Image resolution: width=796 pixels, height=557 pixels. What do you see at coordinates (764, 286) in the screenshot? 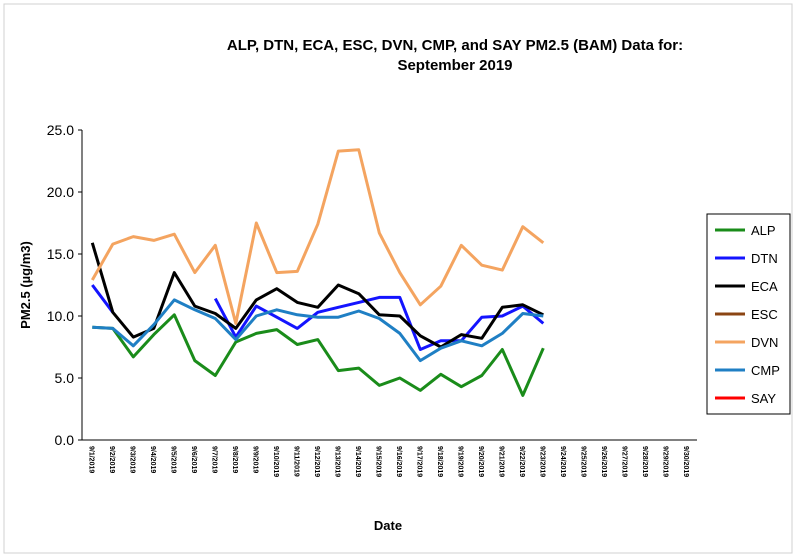
I see `legend-label: ECA` at bounding box center [764, 286].